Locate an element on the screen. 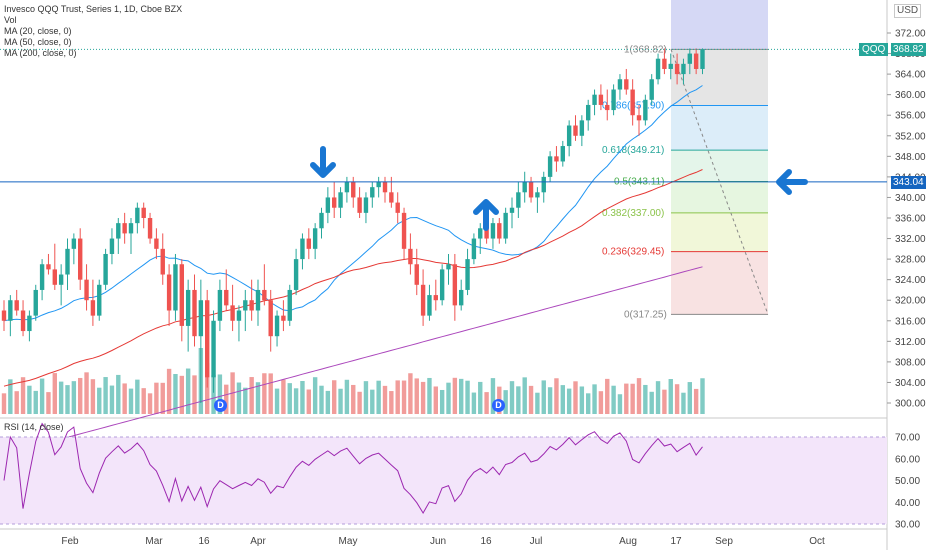  arrow-shape is located at coordinates (323, 162).